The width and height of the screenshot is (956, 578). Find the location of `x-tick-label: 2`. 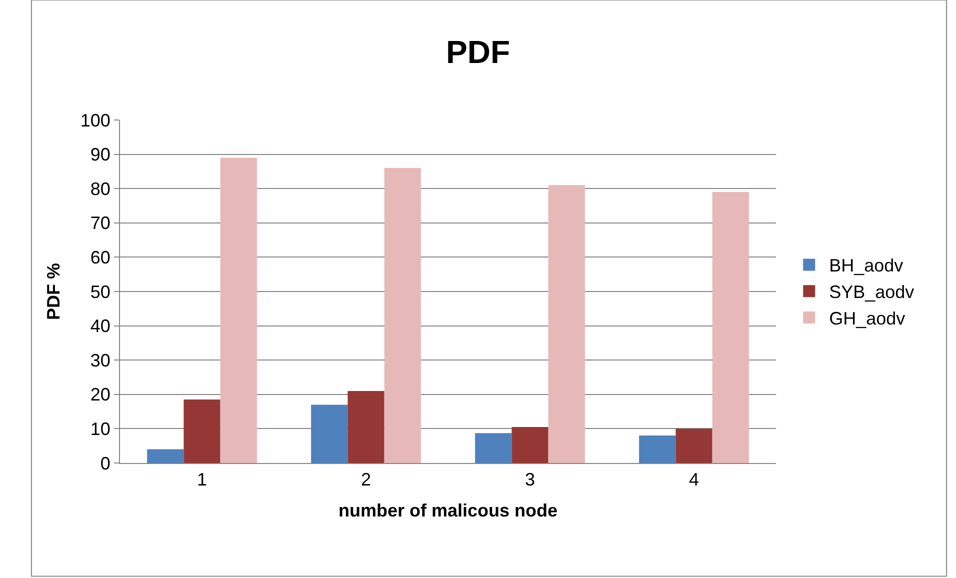

x-tick-label: 2 is located at coordinates (366, 480).